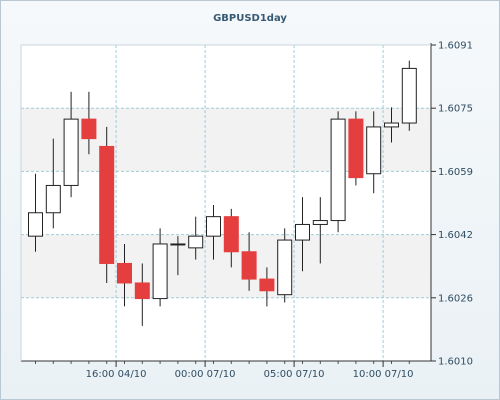 This screenshot has height=400, width=500. I want to click on y-tick-label: 1.6059, so click(455, 172).